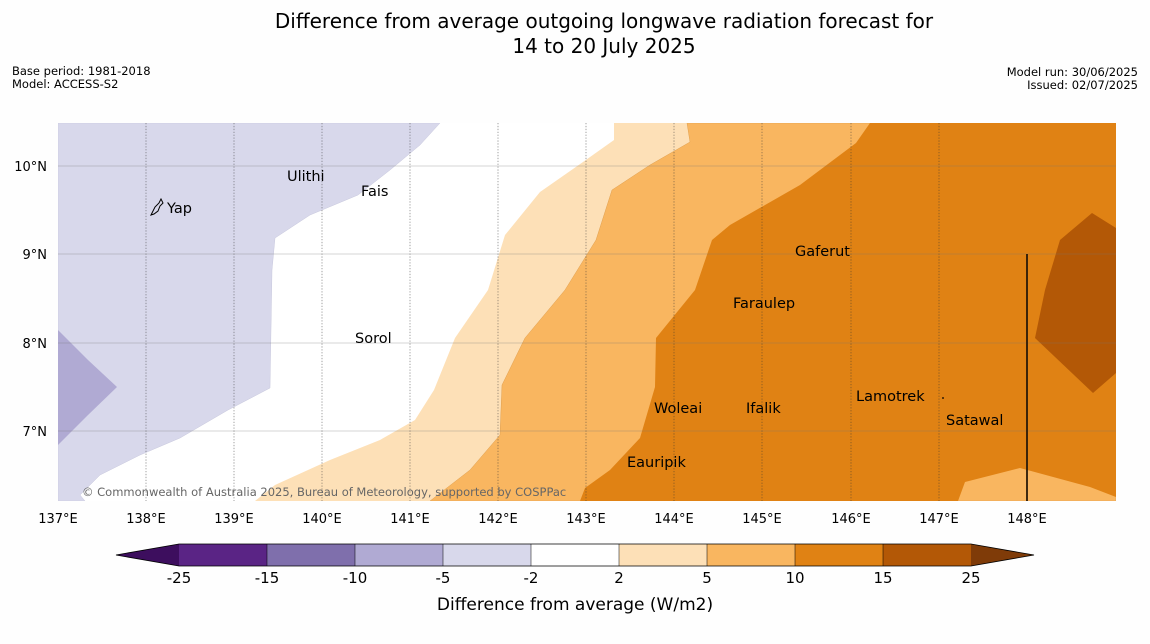  I want to click on latitude-labels: 10°N 9°N 8°N 7°N, so click(30, 300).